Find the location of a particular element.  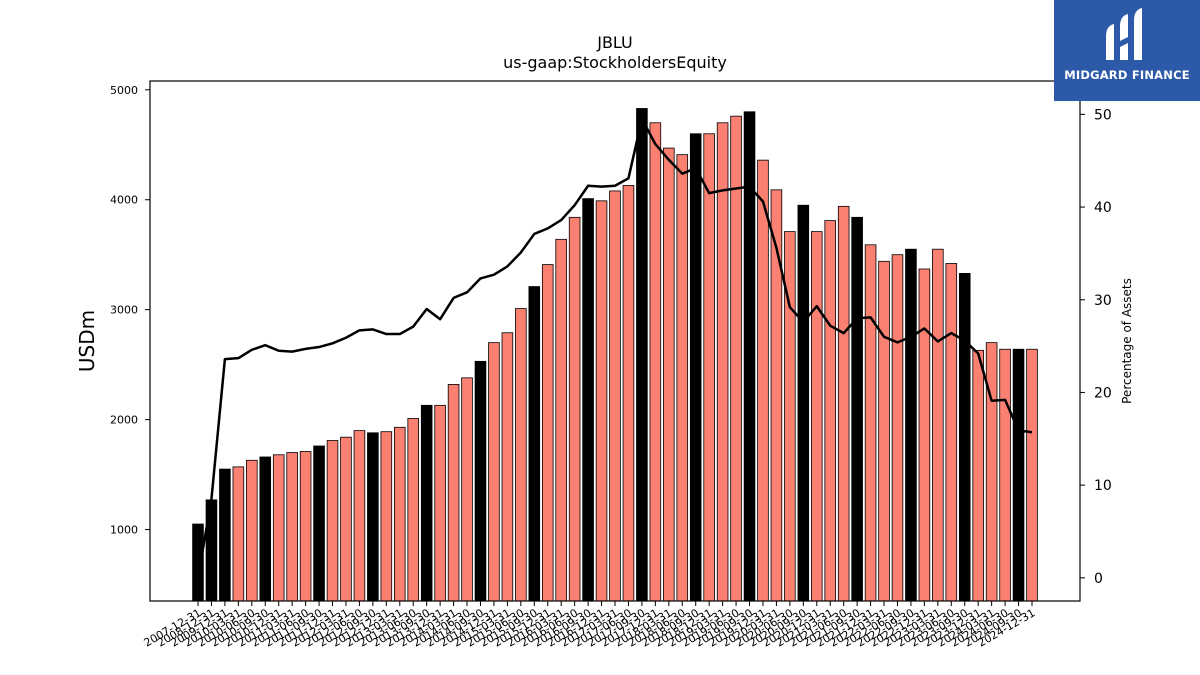

y-axis-label: USDm is located at coordinates (87, 341).